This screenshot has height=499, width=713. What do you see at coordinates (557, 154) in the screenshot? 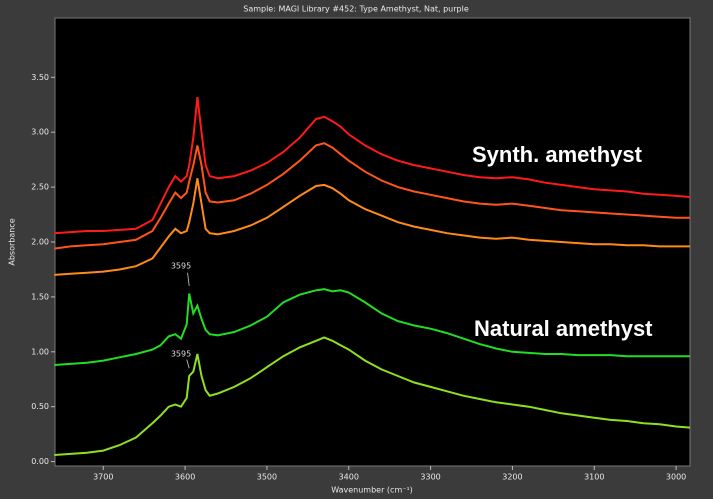
I see `annotation: Synth. amethyst` at bounding box center [557, 154].